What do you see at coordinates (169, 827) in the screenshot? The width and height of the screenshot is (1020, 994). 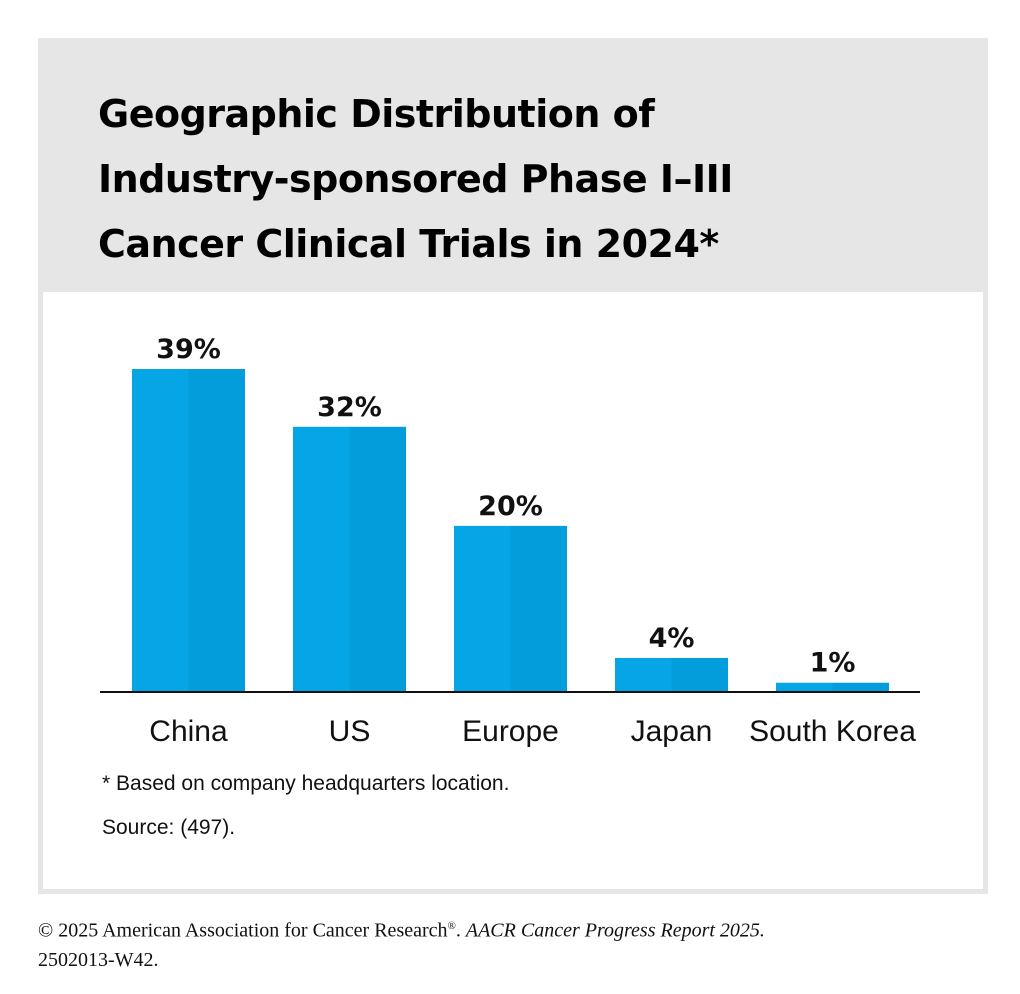 I see `footnote-source: Source: (497).` at bounding box center [169, 827].